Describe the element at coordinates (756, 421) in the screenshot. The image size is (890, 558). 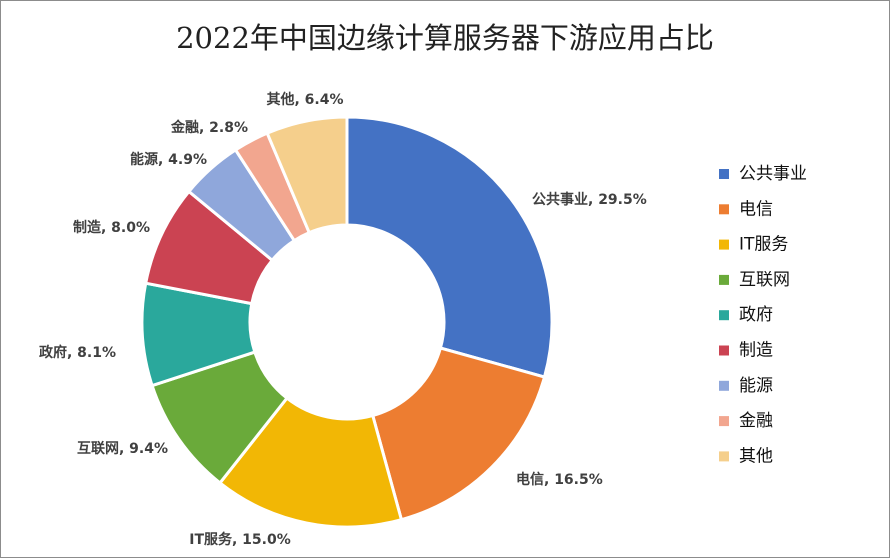
I see `legend-label: 金融` at that location.